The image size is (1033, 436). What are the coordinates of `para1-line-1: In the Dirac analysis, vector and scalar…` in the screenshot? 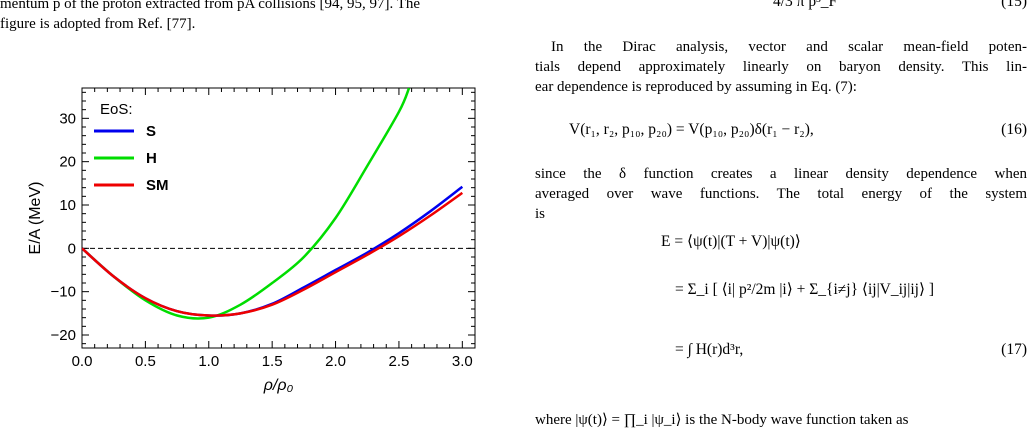 It's located at (789, 47).